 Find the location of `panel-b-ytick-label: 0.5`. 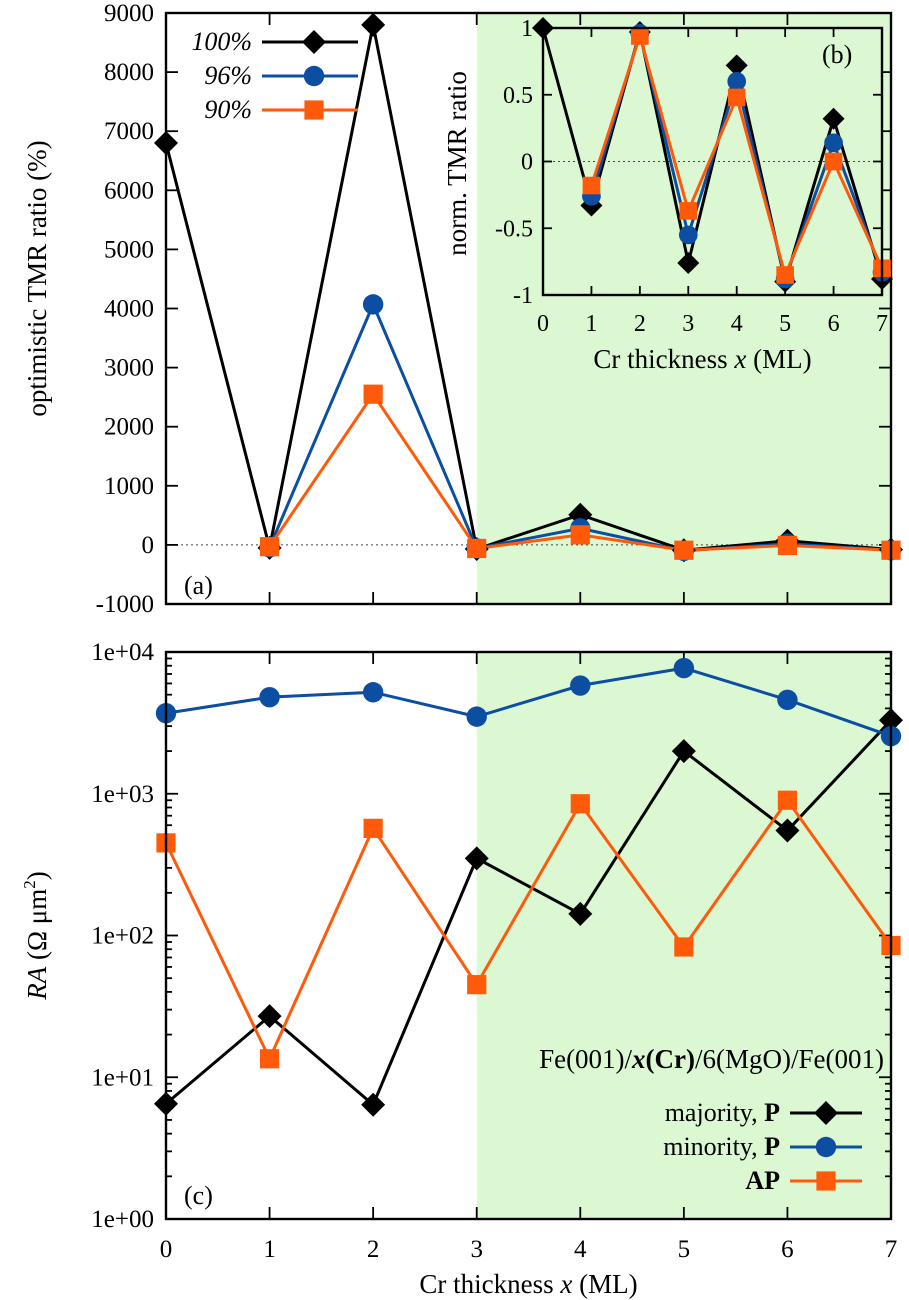

panel-b-ytick-label: 0.5 is located at coordinates (518, 96).